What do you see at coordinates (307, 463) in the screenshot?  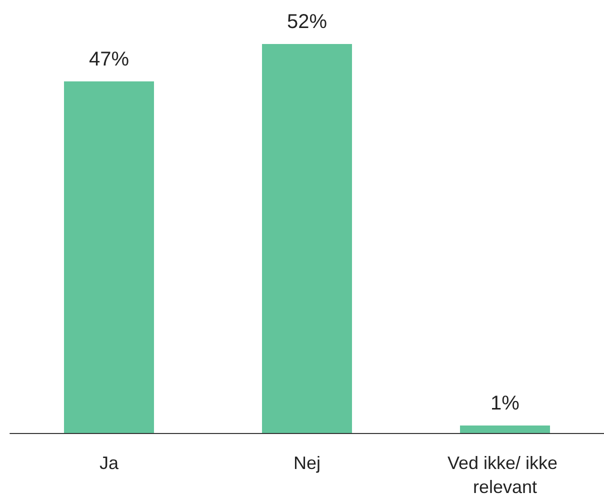 I see `x-tick-label: Nej` at bounding box center [307, 463].